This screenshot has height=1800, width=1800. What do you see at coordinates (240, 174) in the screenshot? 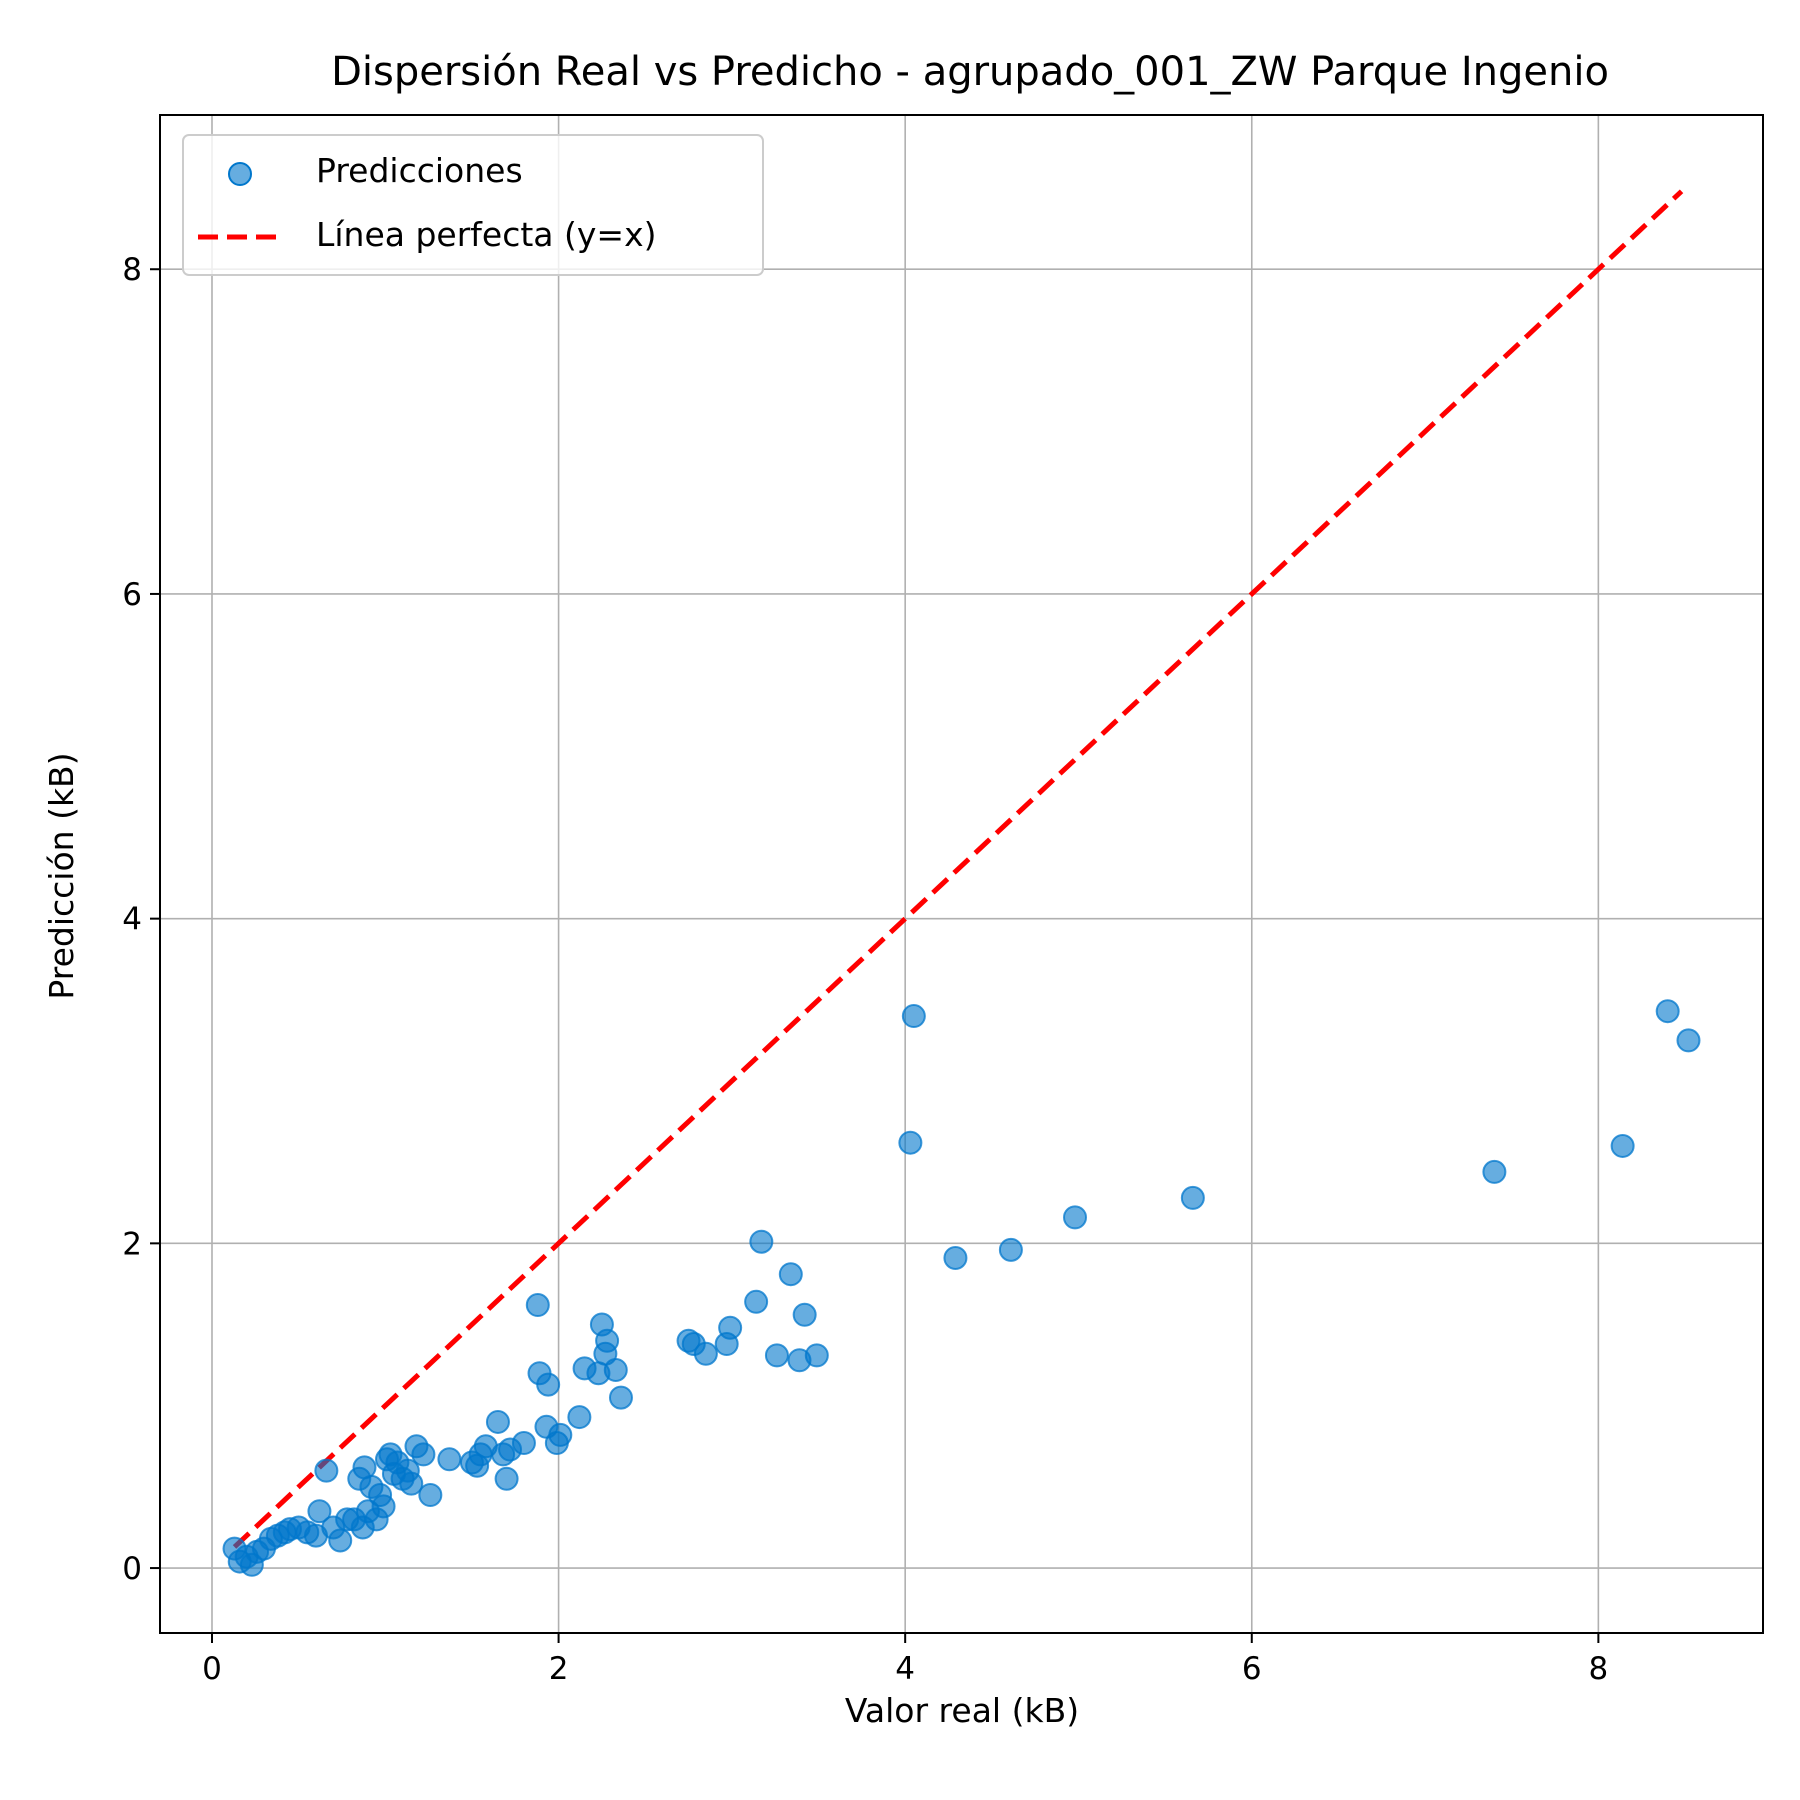
I see `legend-marker-predicciones` at bounding box center [240, 174].